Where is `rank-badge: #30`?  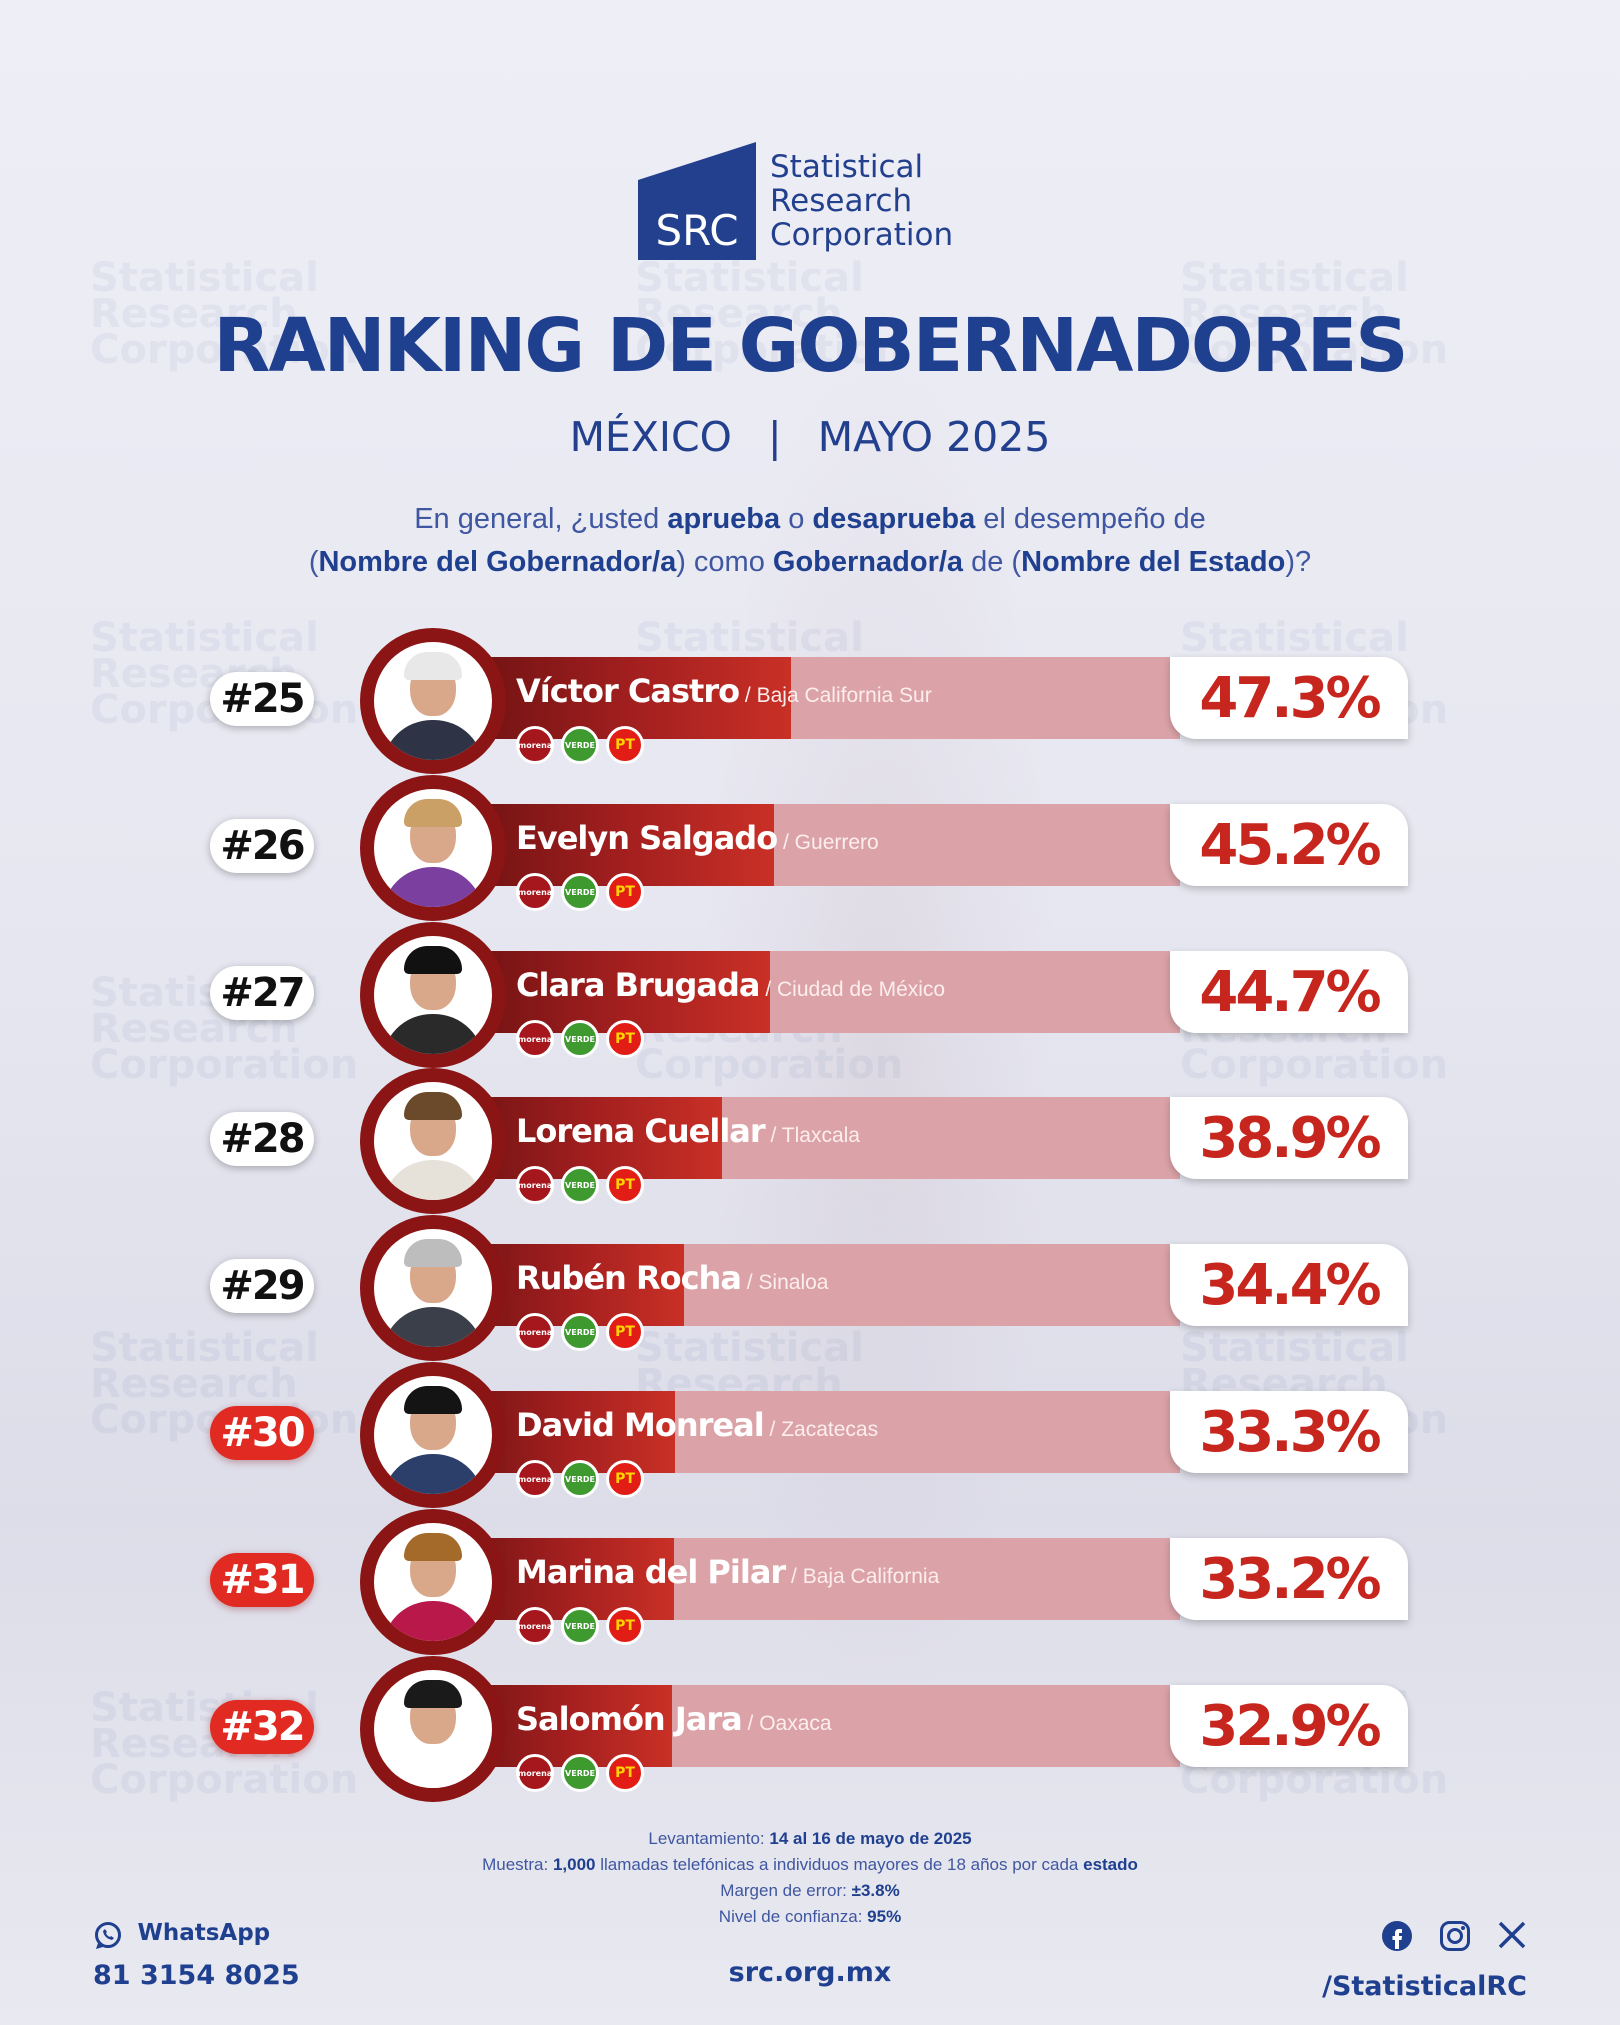
rank-badge: #30 is located at coordinates (262, 1433).